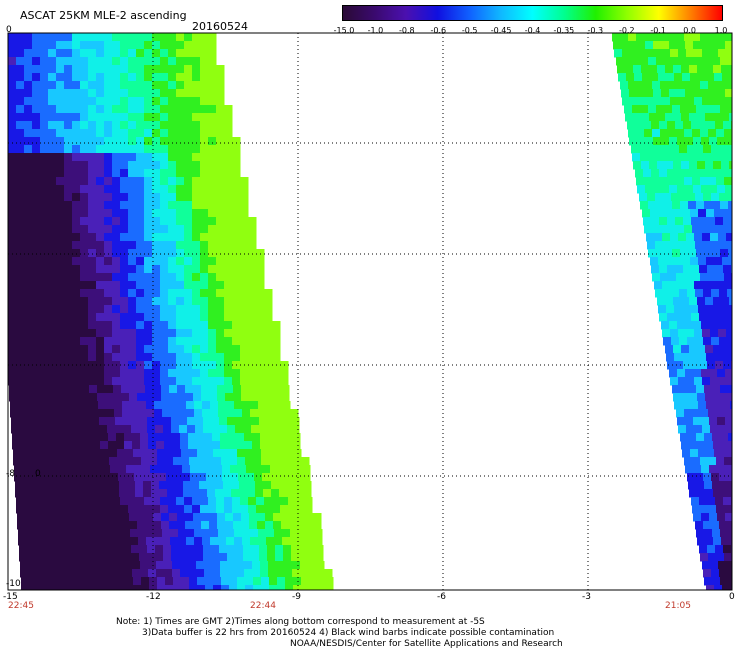  I want to click on x-tick-label: -3, so click(586, 597).